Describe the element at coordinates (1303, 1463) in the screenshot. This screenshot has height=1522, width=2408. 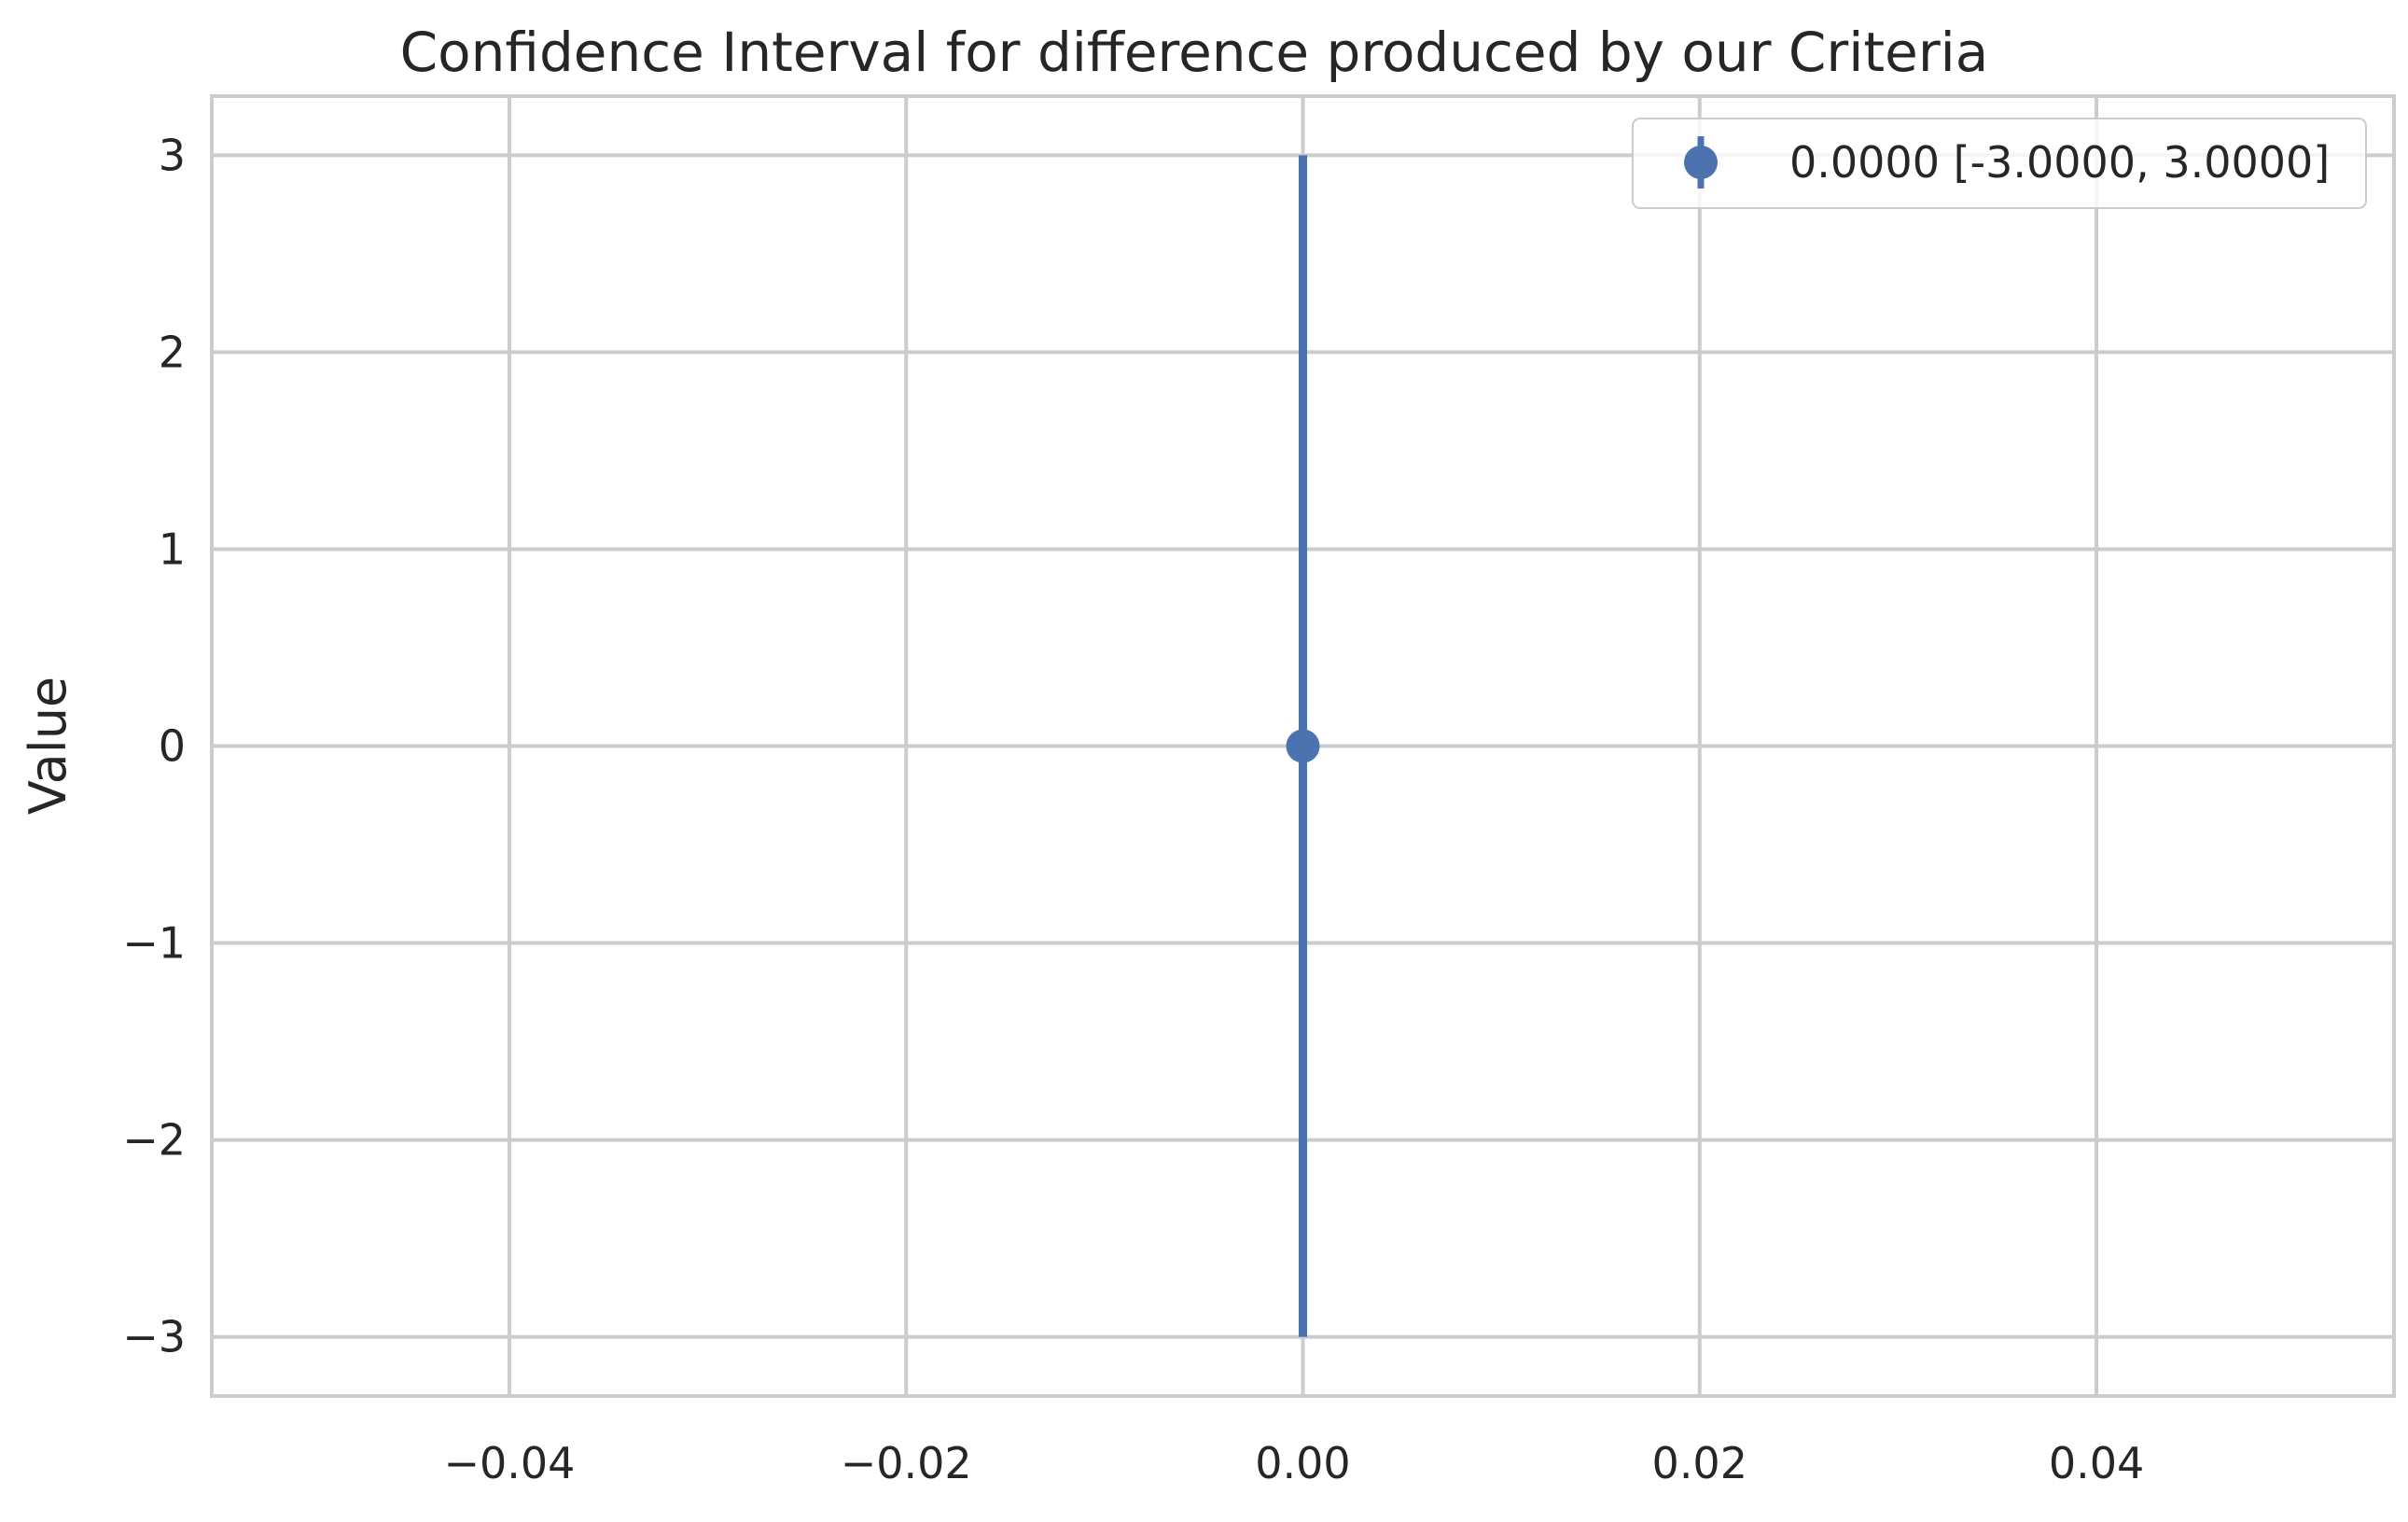
I see `x-tick-label: 0.00` at that location.